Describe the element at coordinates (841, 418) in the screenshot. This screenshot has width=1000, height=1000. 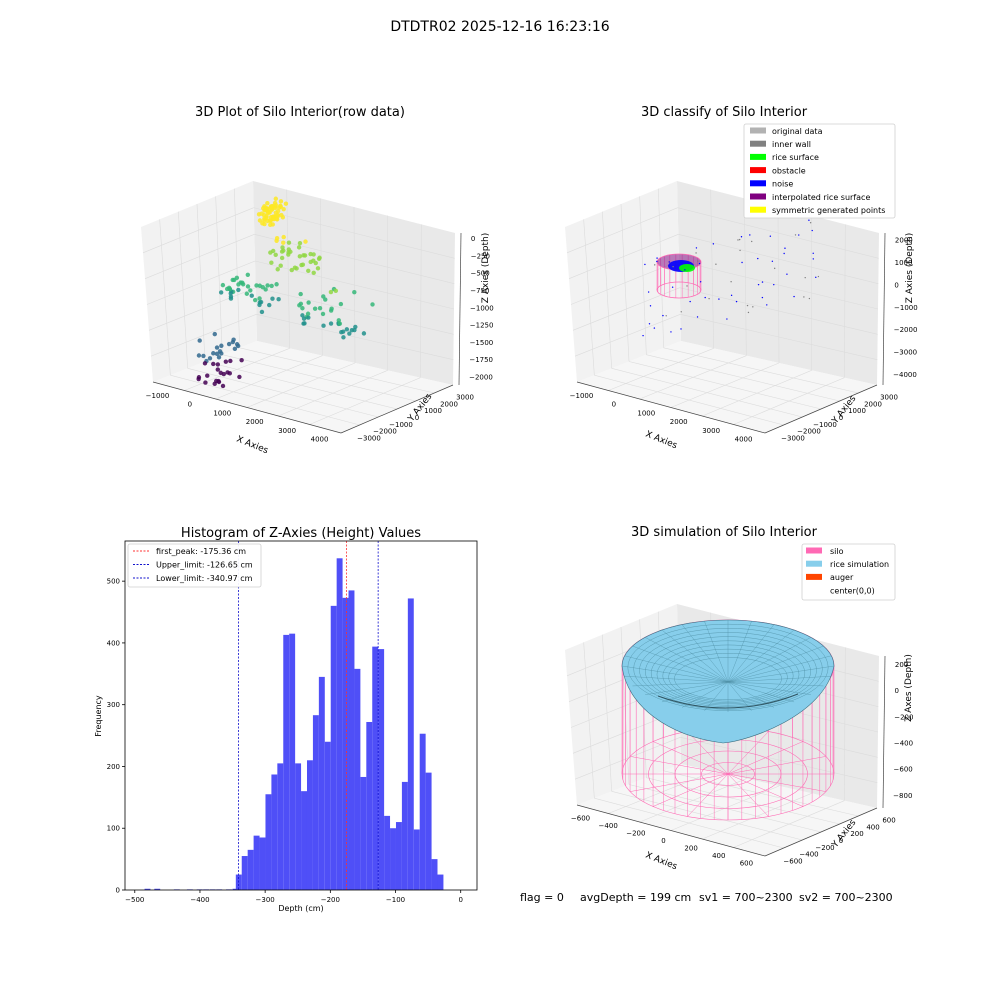
I see `classify-ytick: 0` at that location.